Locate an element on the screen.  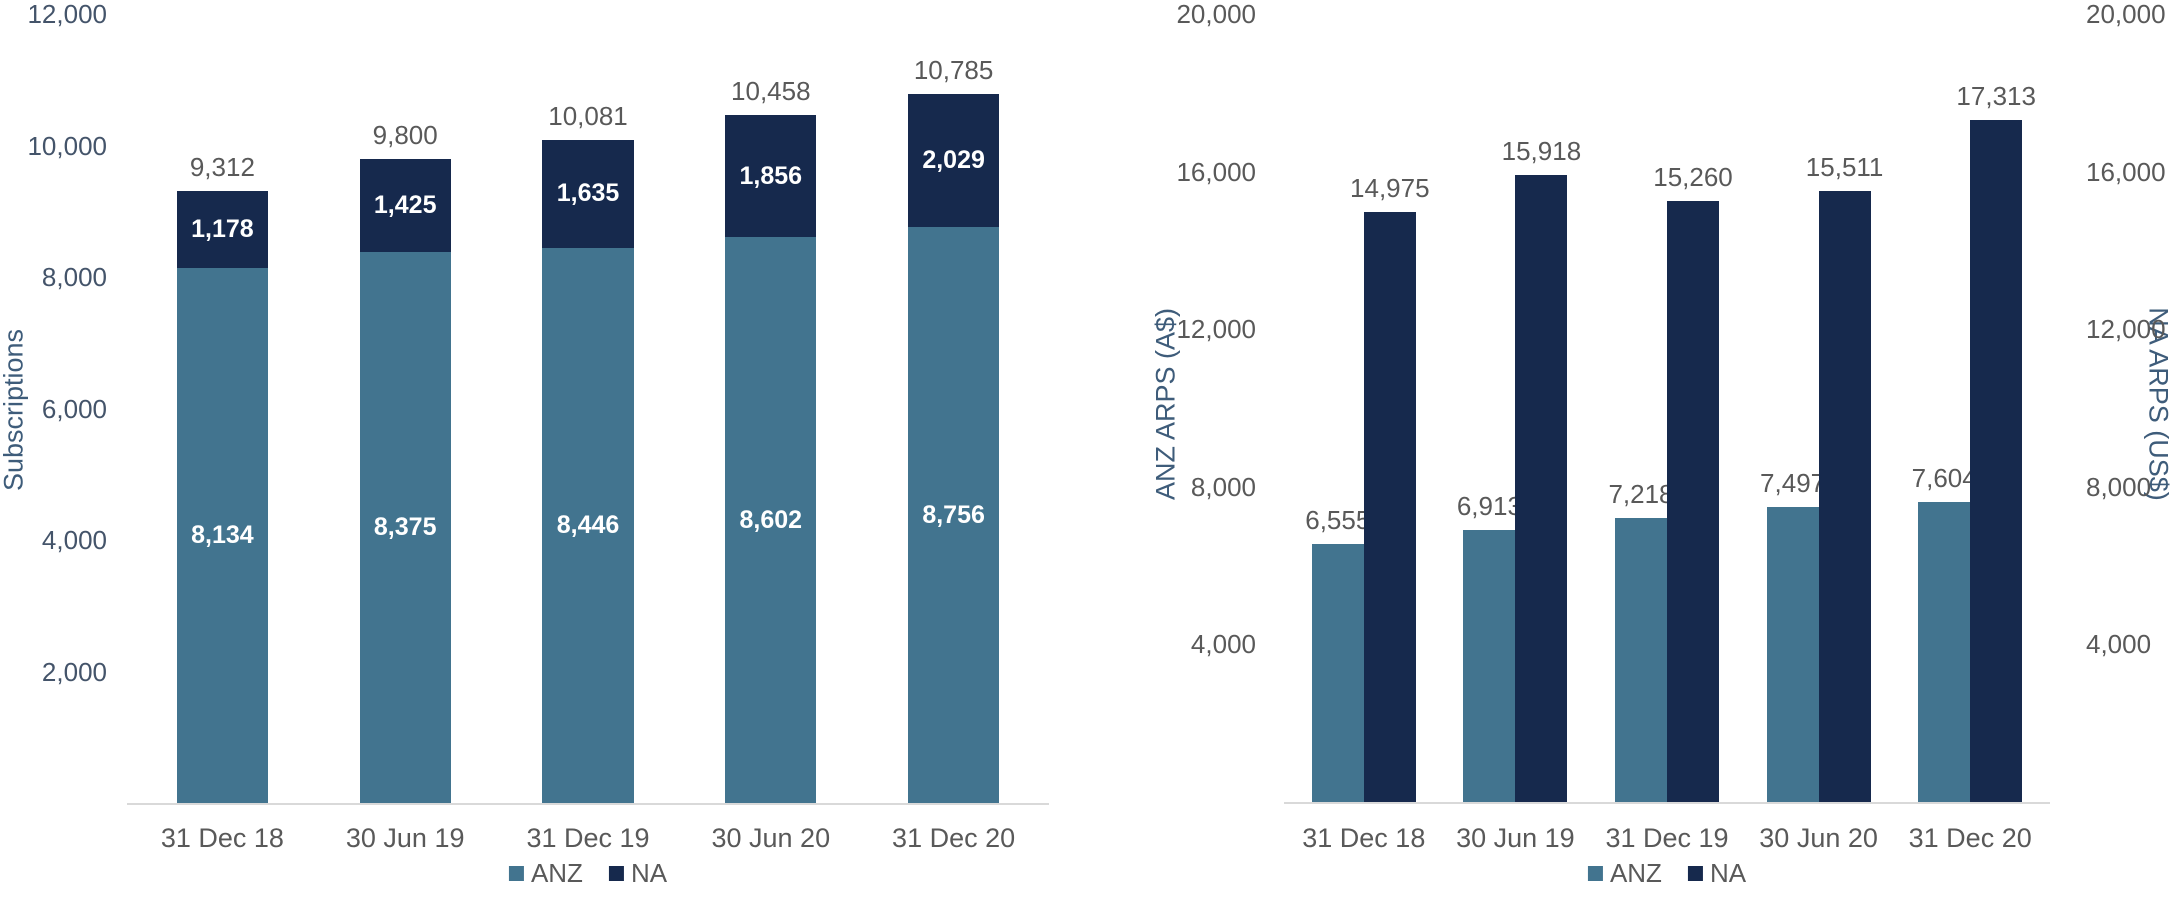
bar-segment-value-label: 8,446 is located at coordinates (588, 524).